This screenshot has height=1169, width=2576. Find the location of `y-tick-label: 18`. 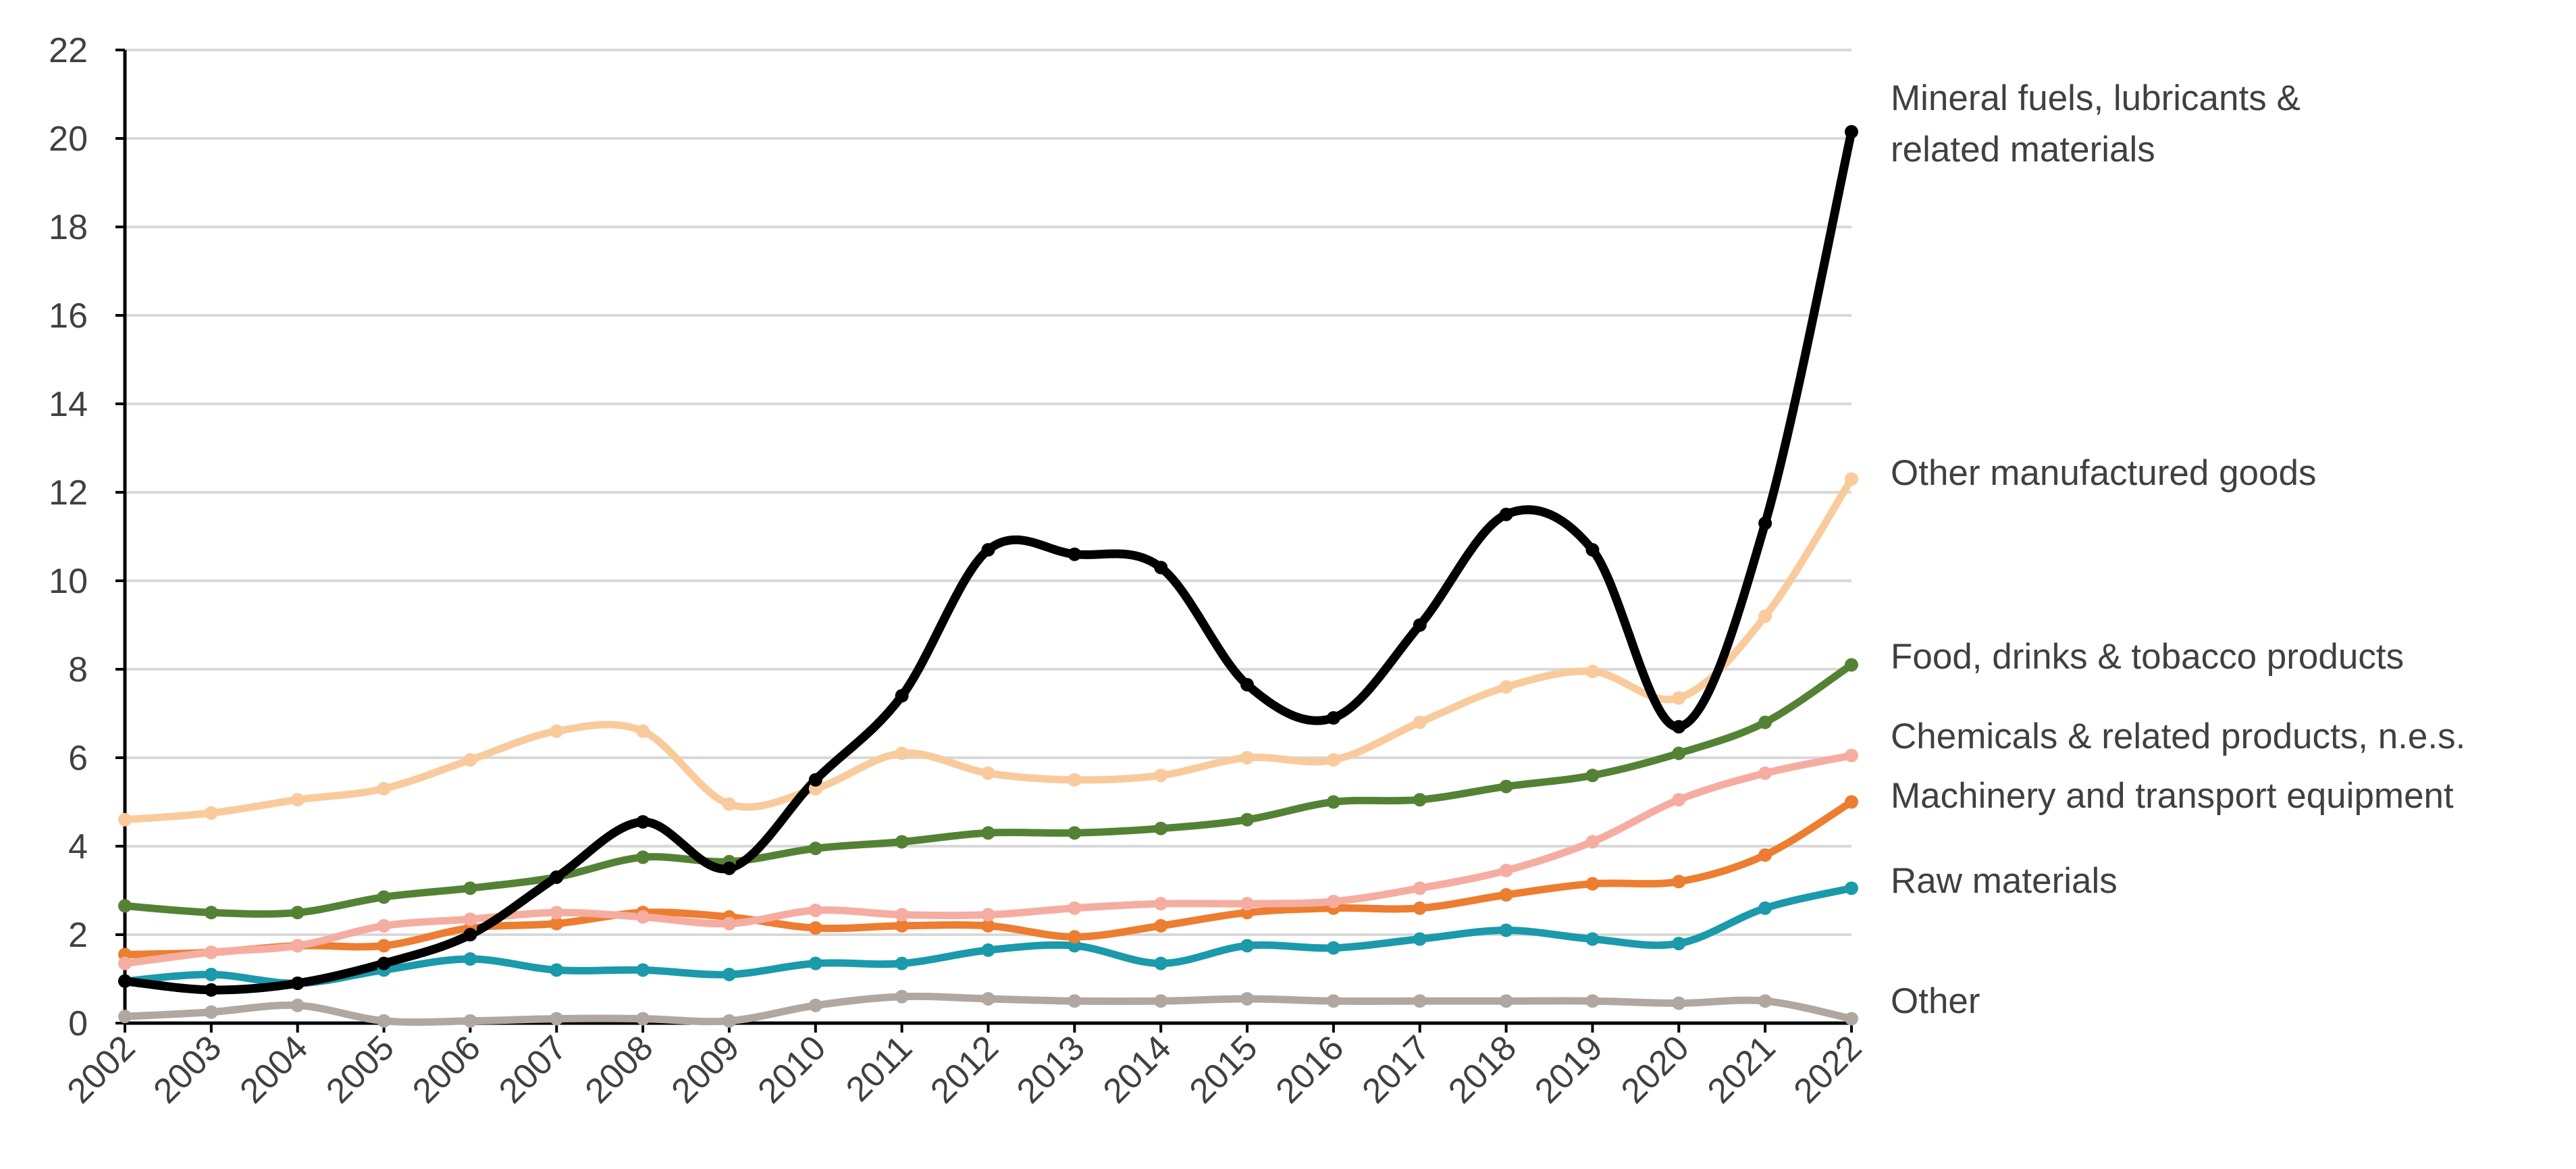

y-tick-label: 18 is located at coordinates (68, 227).